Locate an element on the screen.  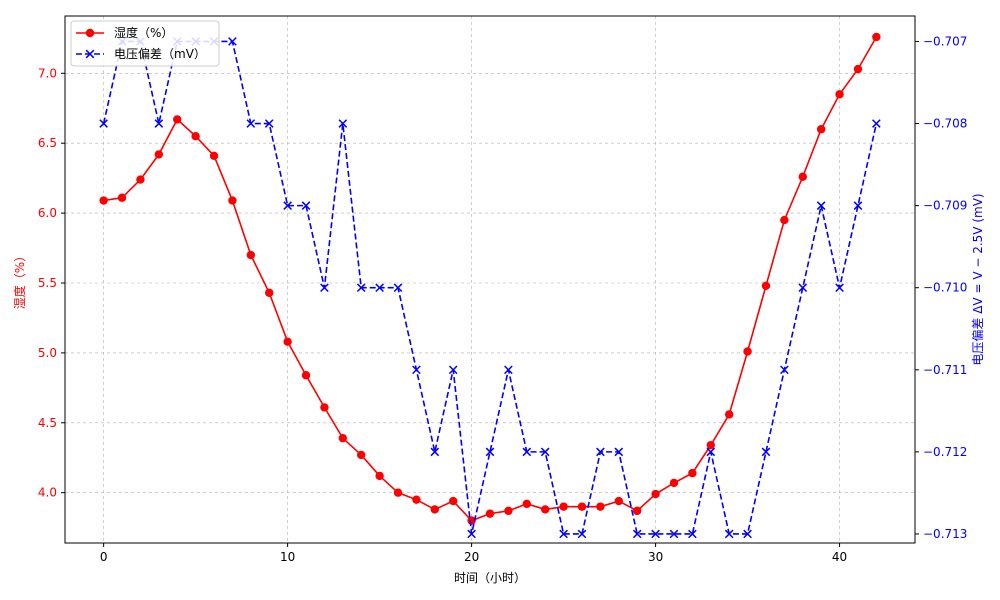
right-y-tick-label: −0.713 is located at coordinates (945, 534).